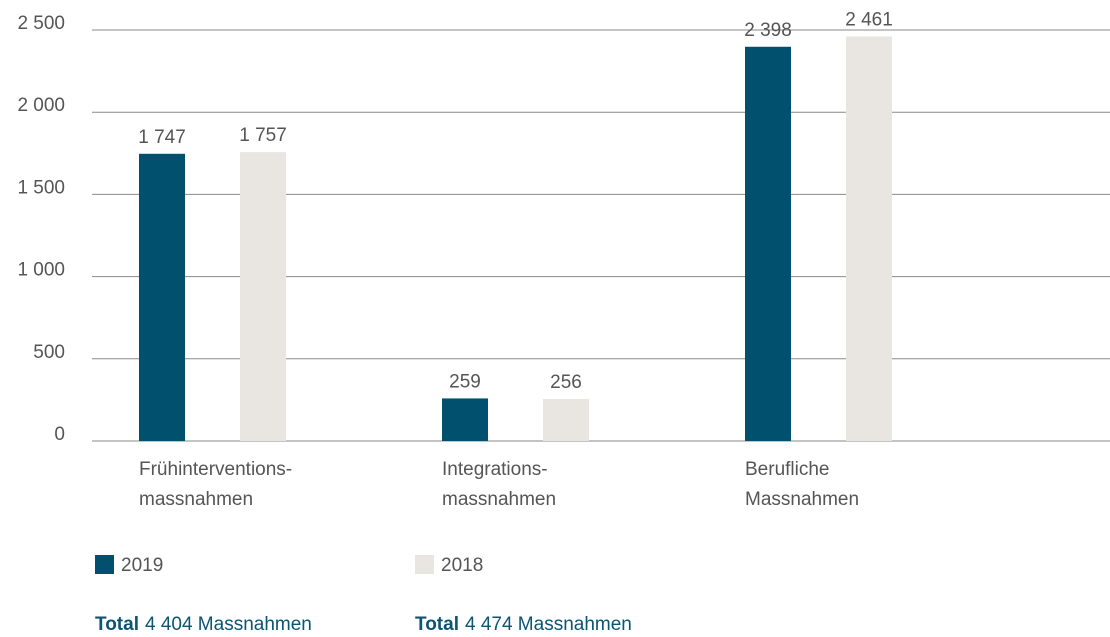 This screenshot has width=1110, height=637. I want to click on value-label: 1 747, so click(162, 137).